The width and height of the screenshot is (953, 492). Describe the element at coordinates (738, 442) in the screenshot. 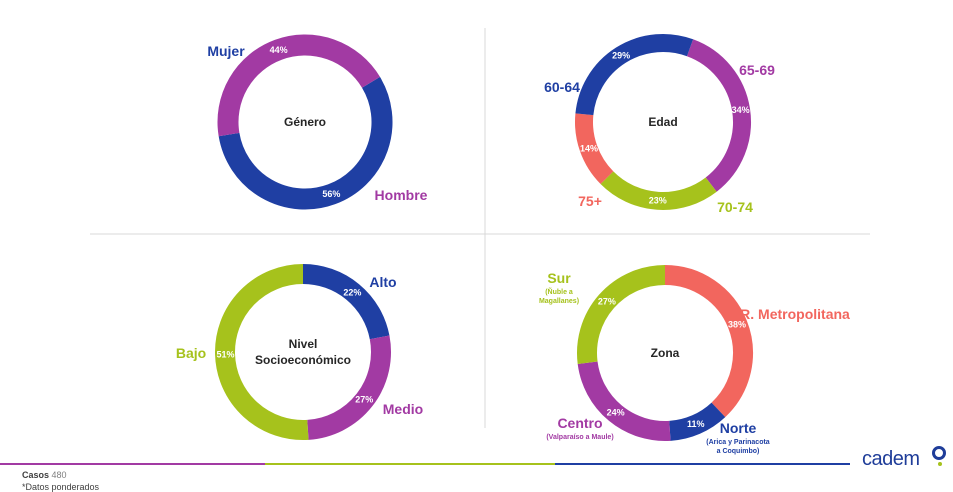

I see `sublabel-norte: (Arica y Parinacota` at that location.